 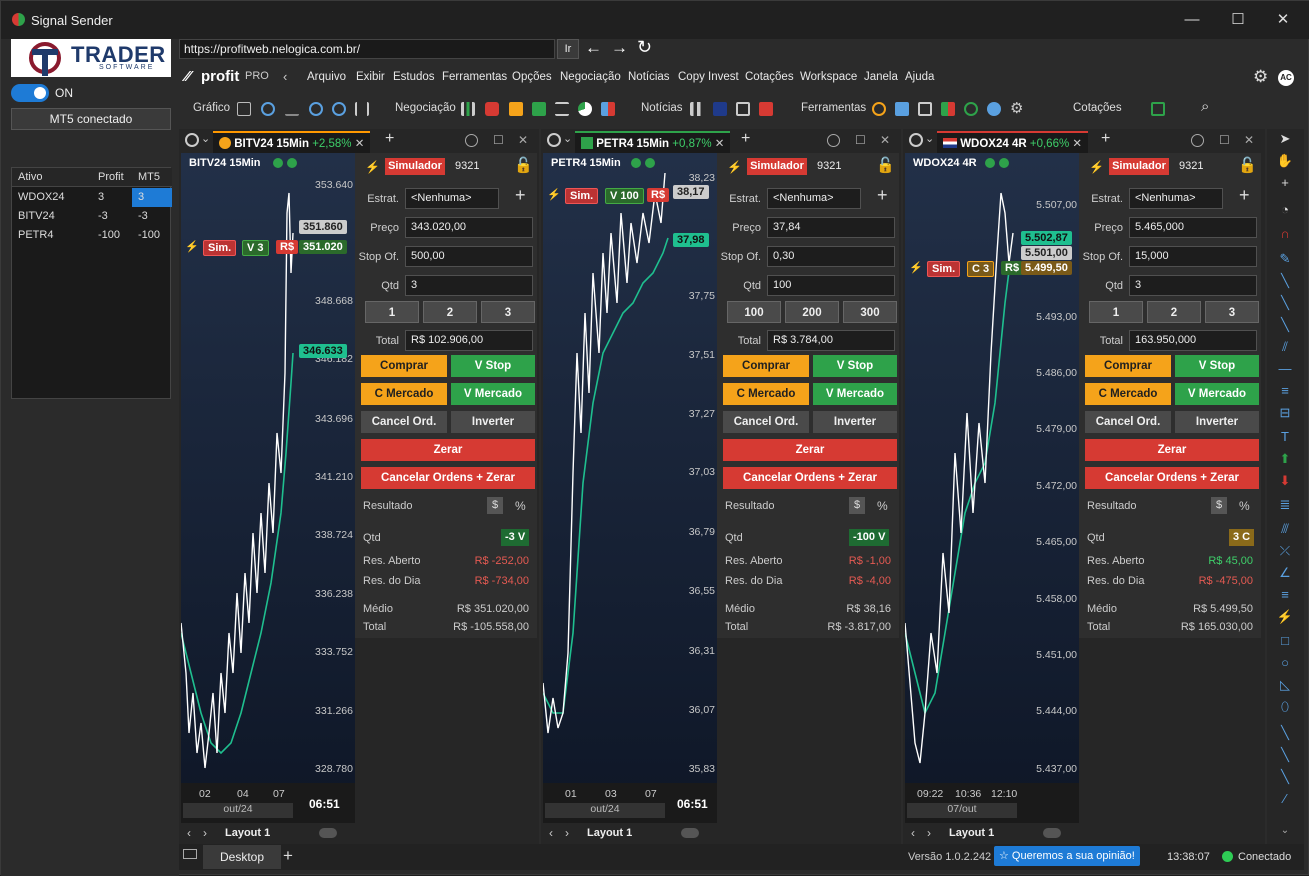 I want to click on menu-estudos: Estudos, so click(x=414, y=77).